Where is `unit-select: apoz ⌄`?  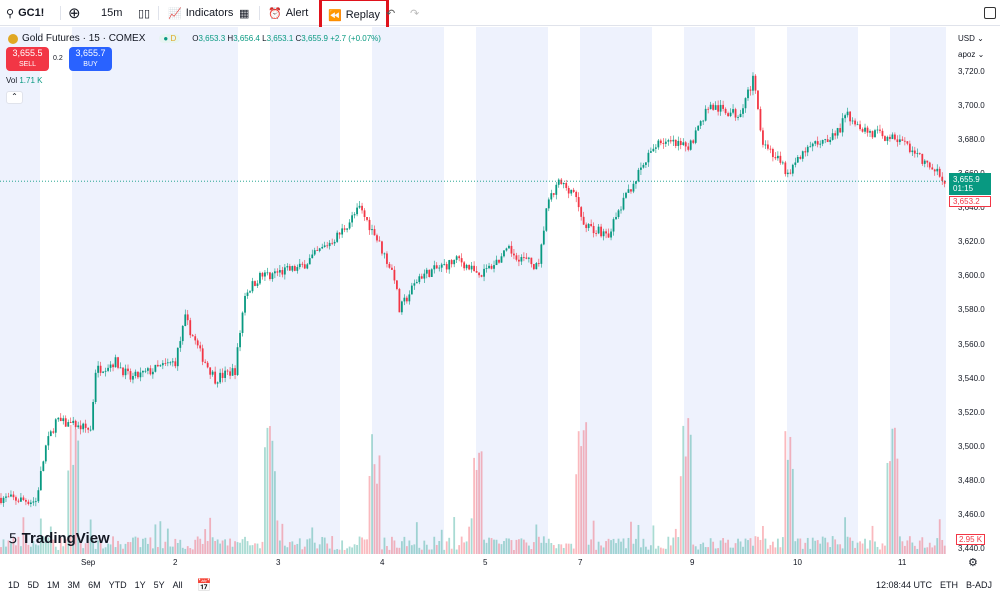 unit-select: apoz ⌄ is located at coordinates (971, 54).